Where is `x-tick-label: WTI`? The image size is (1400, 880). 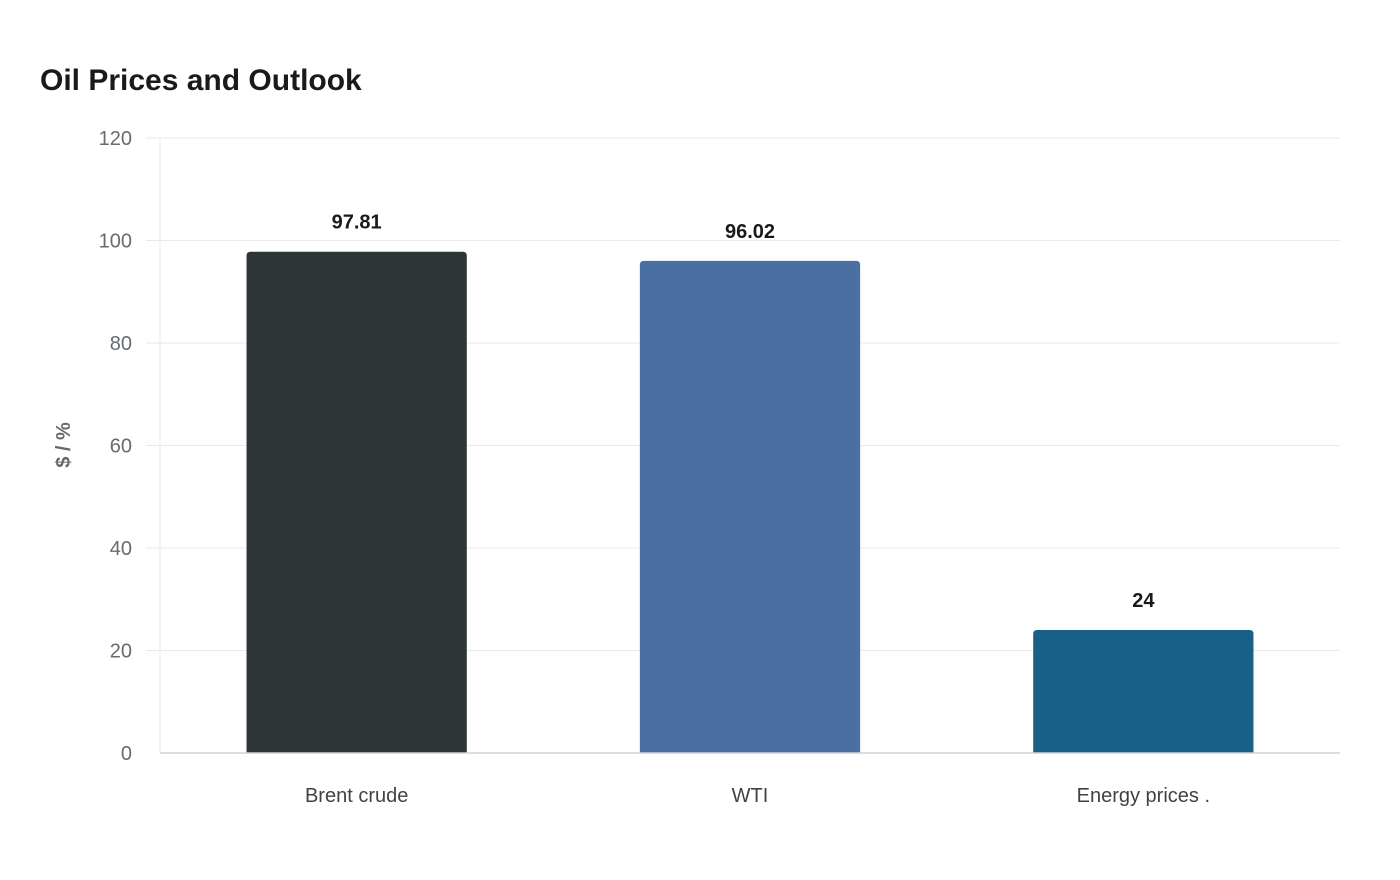 x-tick-label: WTI is located at coordinates (750, 796).